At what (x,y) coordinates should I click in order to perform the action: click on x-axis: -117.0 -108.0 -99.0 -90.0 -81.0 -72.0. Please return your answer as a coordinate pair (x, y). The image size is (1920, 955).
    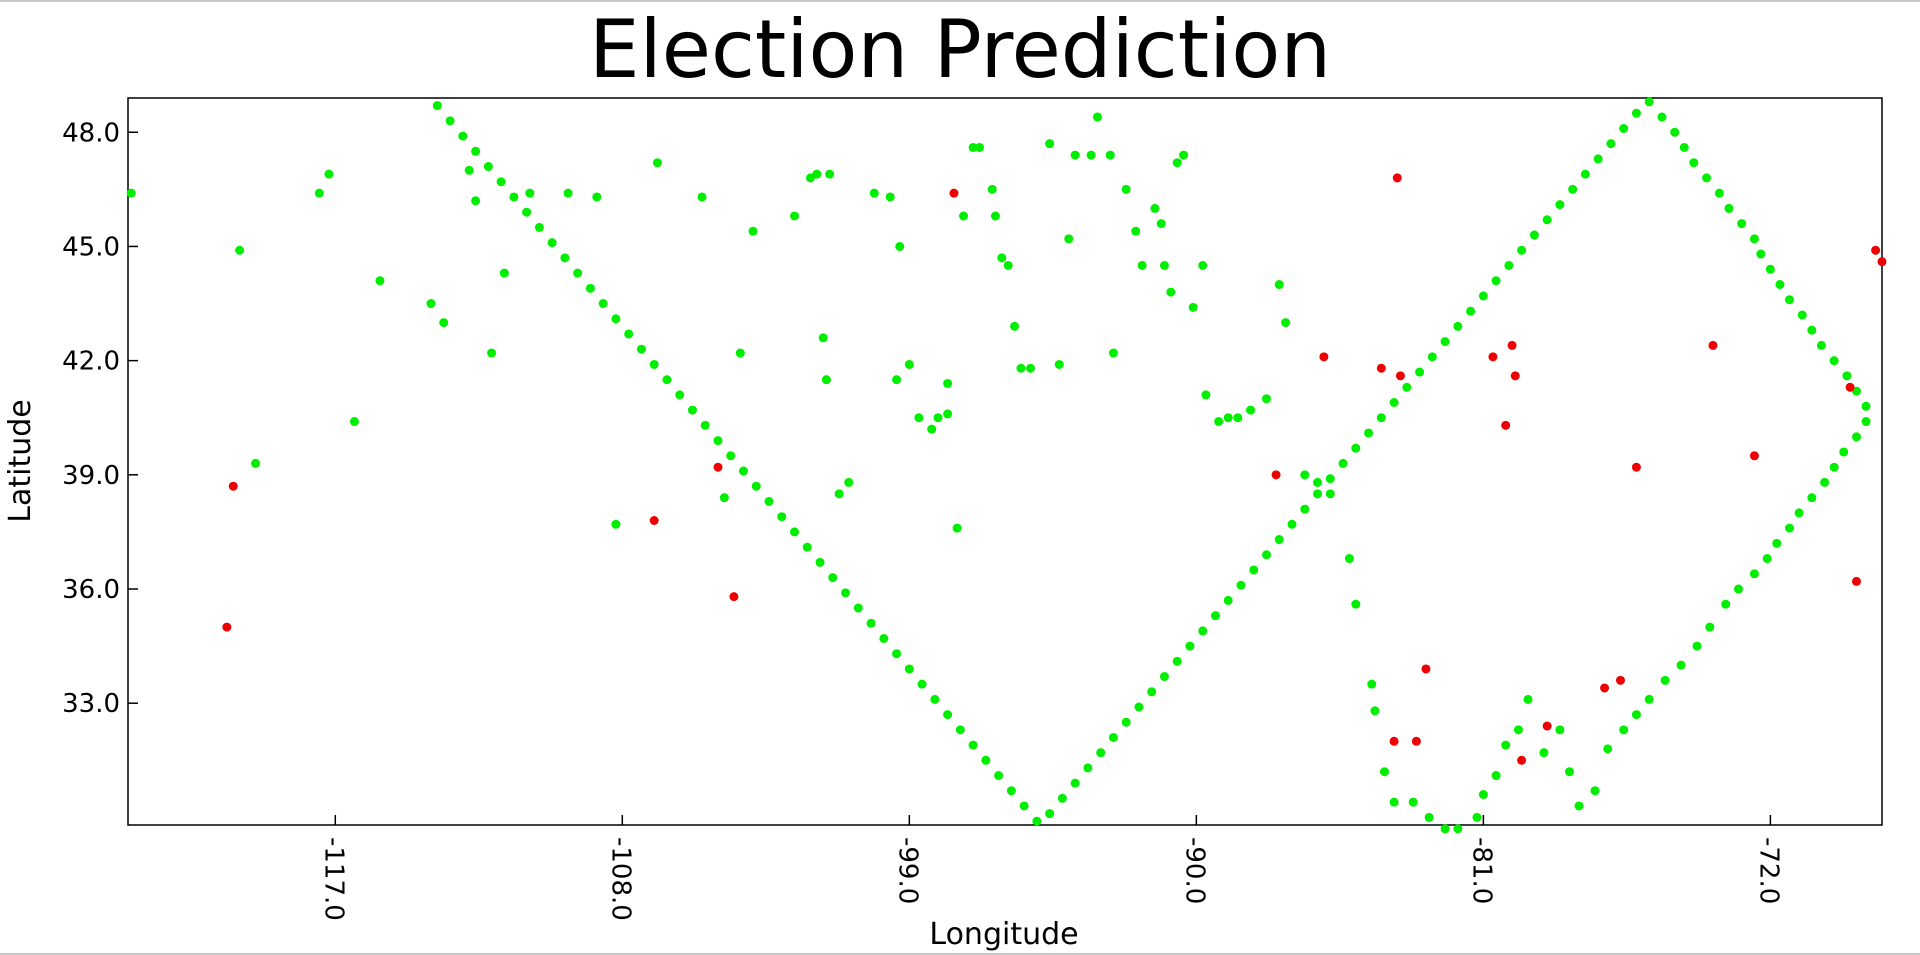
    Looking at the image, I should click on (1050, 868).